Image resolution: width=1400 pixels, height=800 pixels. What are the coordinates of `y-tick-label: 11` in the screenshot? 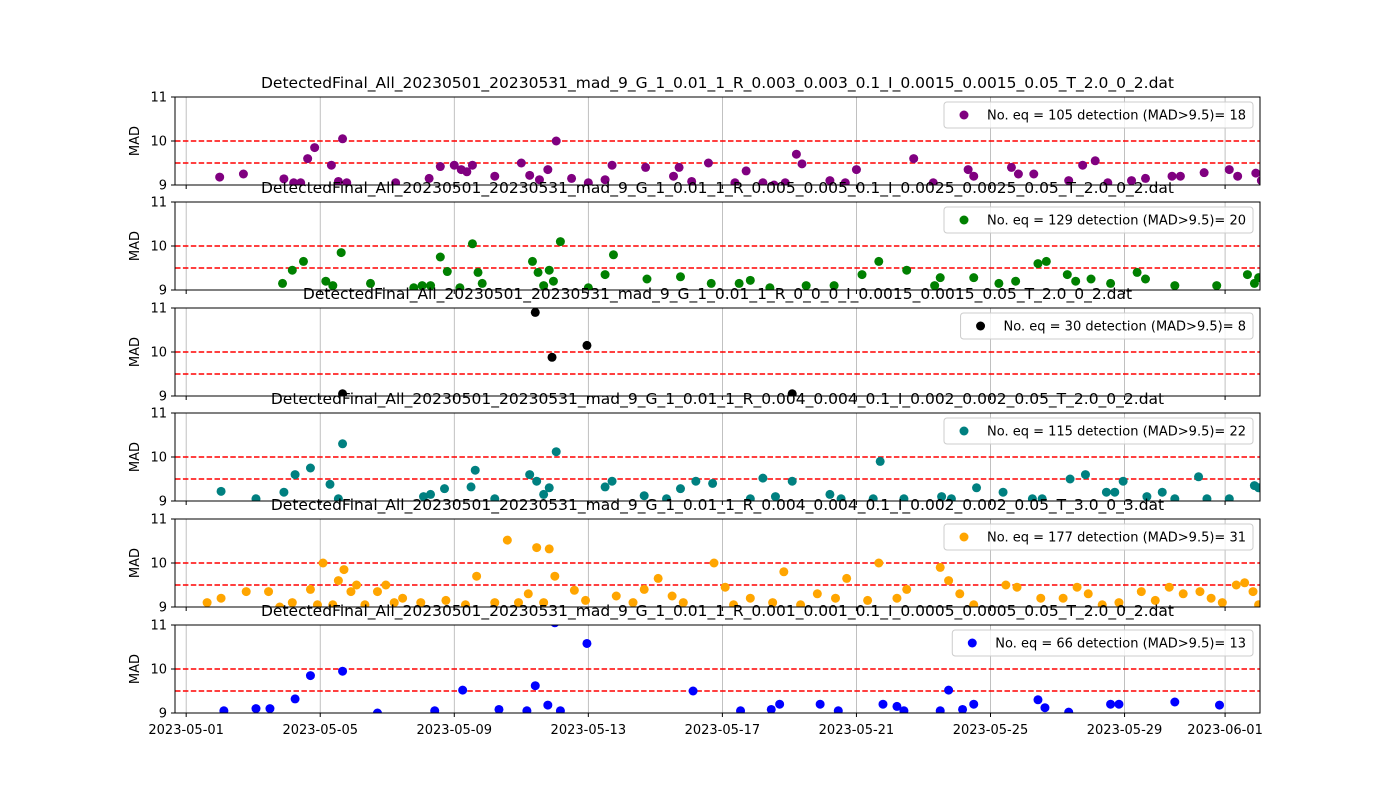 It's located at (158, 203).